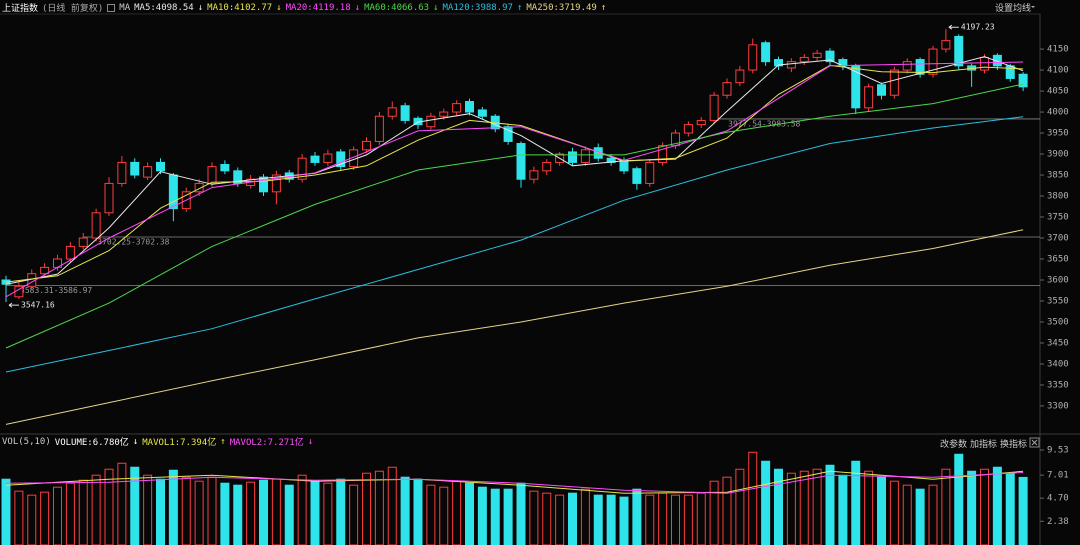 This screenshot has height=545, width=1080. Describe the element at coordinates (164, 7) in the screenshot. I see `ma-legend: MA5:4098.54` at that location.